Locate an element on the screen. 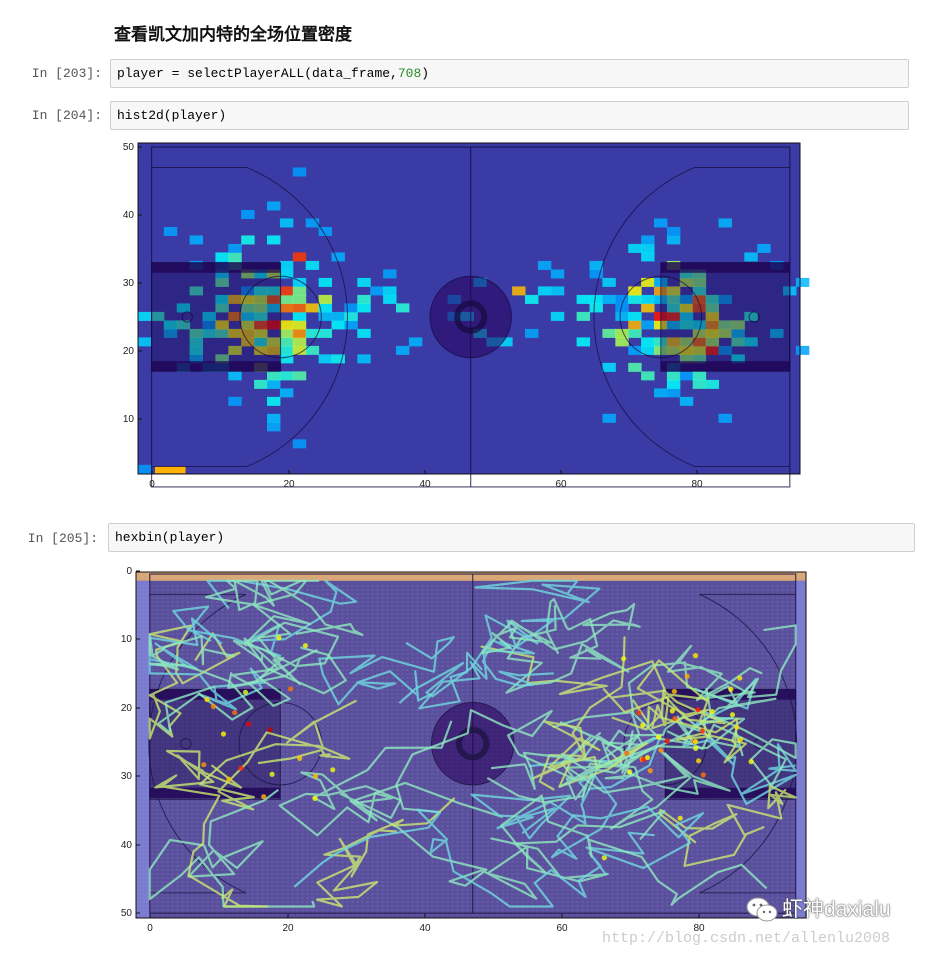 This screenshot has height=956, width=935. code-text: hexbin(player) is located at coordinates (170, 537).